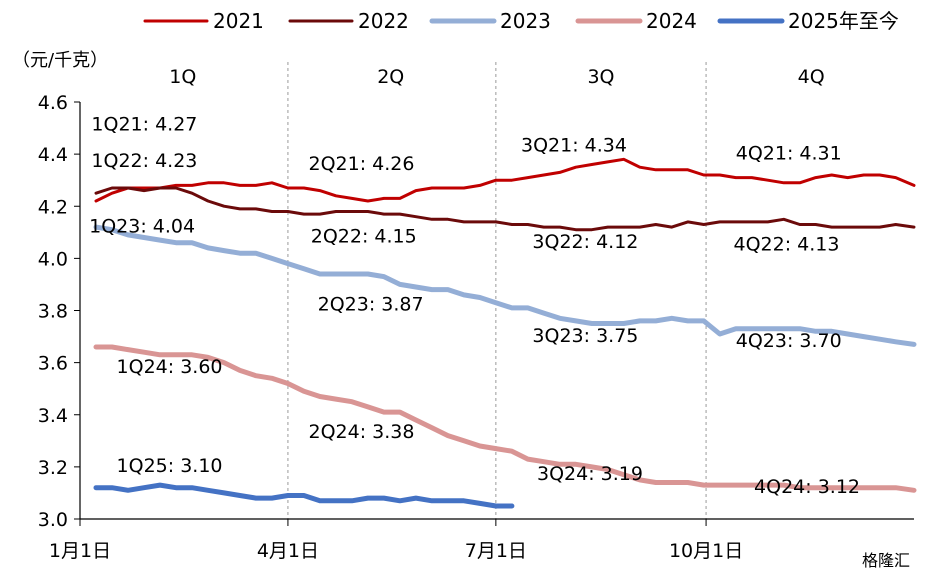  What do you see at coordinates (590, 474) in the screenshot?
I see `annotation-label: 3Q24: 3.19` at bounding box center [590, 474].